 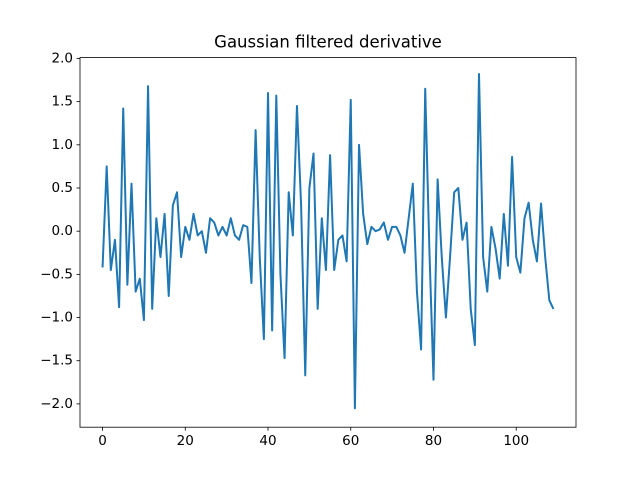 What do you see at coordinates (433, 441) in the screenshot?
I see `x-tick-label: 80` at bounding box center [433, 441].